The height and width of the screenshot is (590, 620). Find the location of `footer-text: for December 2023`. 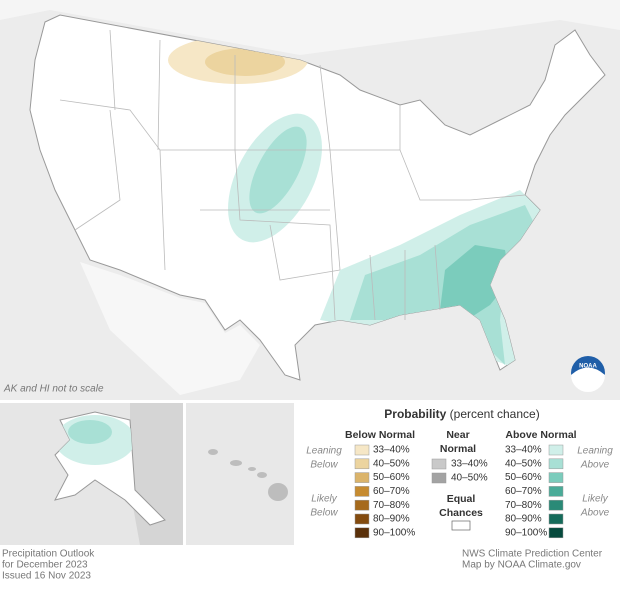

footer-text: for December 2023 is located at coordinates (45, 565).